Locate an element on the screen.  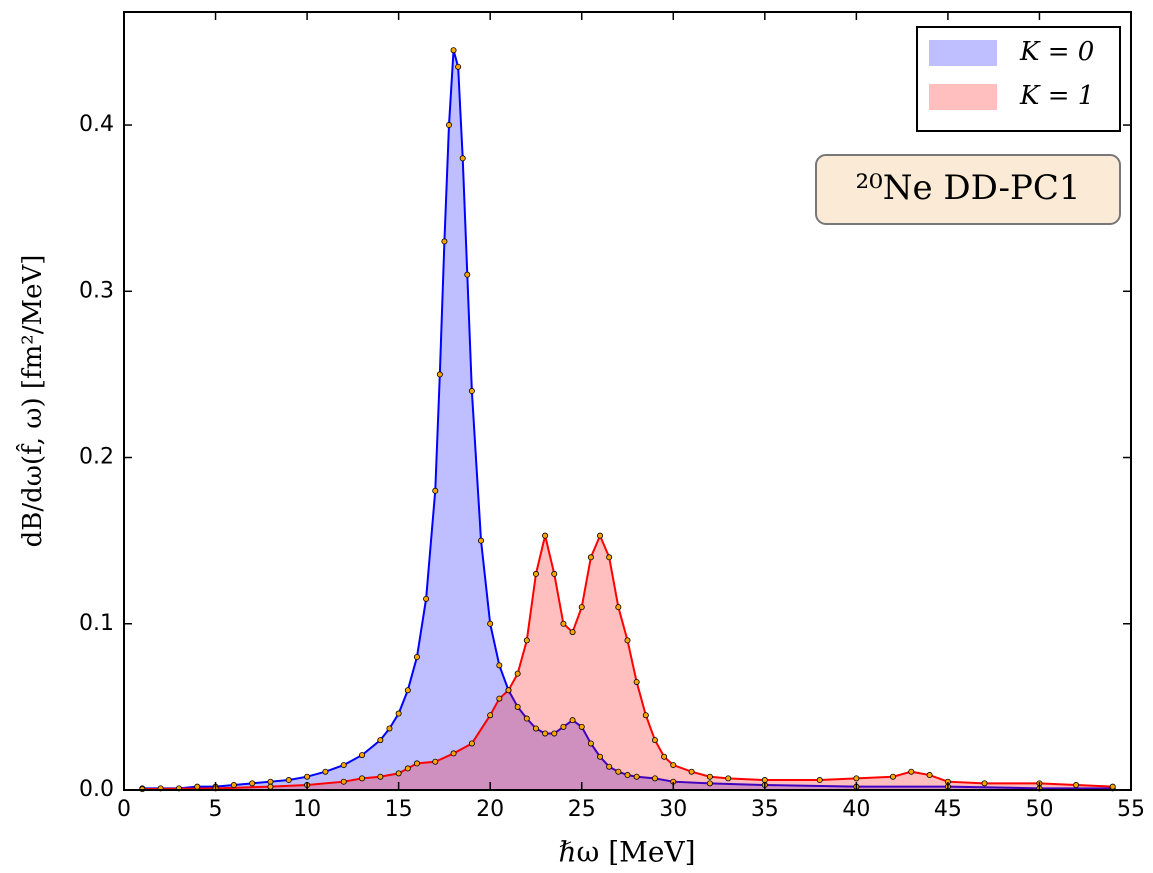
annotation: ²⁰Ne DD-PC1 is located at coordinates (967, 188).